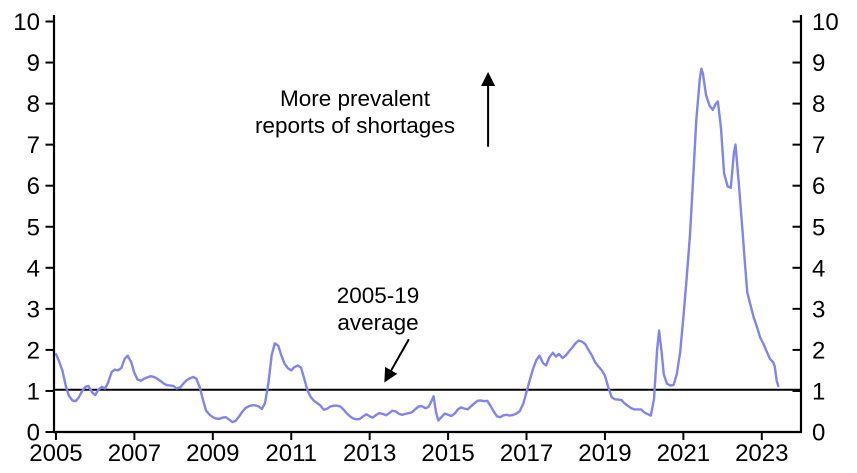  What do you see at coordinates (355, 112) in the screenshot?
I see `annotation-more-prevalent: More prevalent reports of shortages` at bounding box center [355, 112].